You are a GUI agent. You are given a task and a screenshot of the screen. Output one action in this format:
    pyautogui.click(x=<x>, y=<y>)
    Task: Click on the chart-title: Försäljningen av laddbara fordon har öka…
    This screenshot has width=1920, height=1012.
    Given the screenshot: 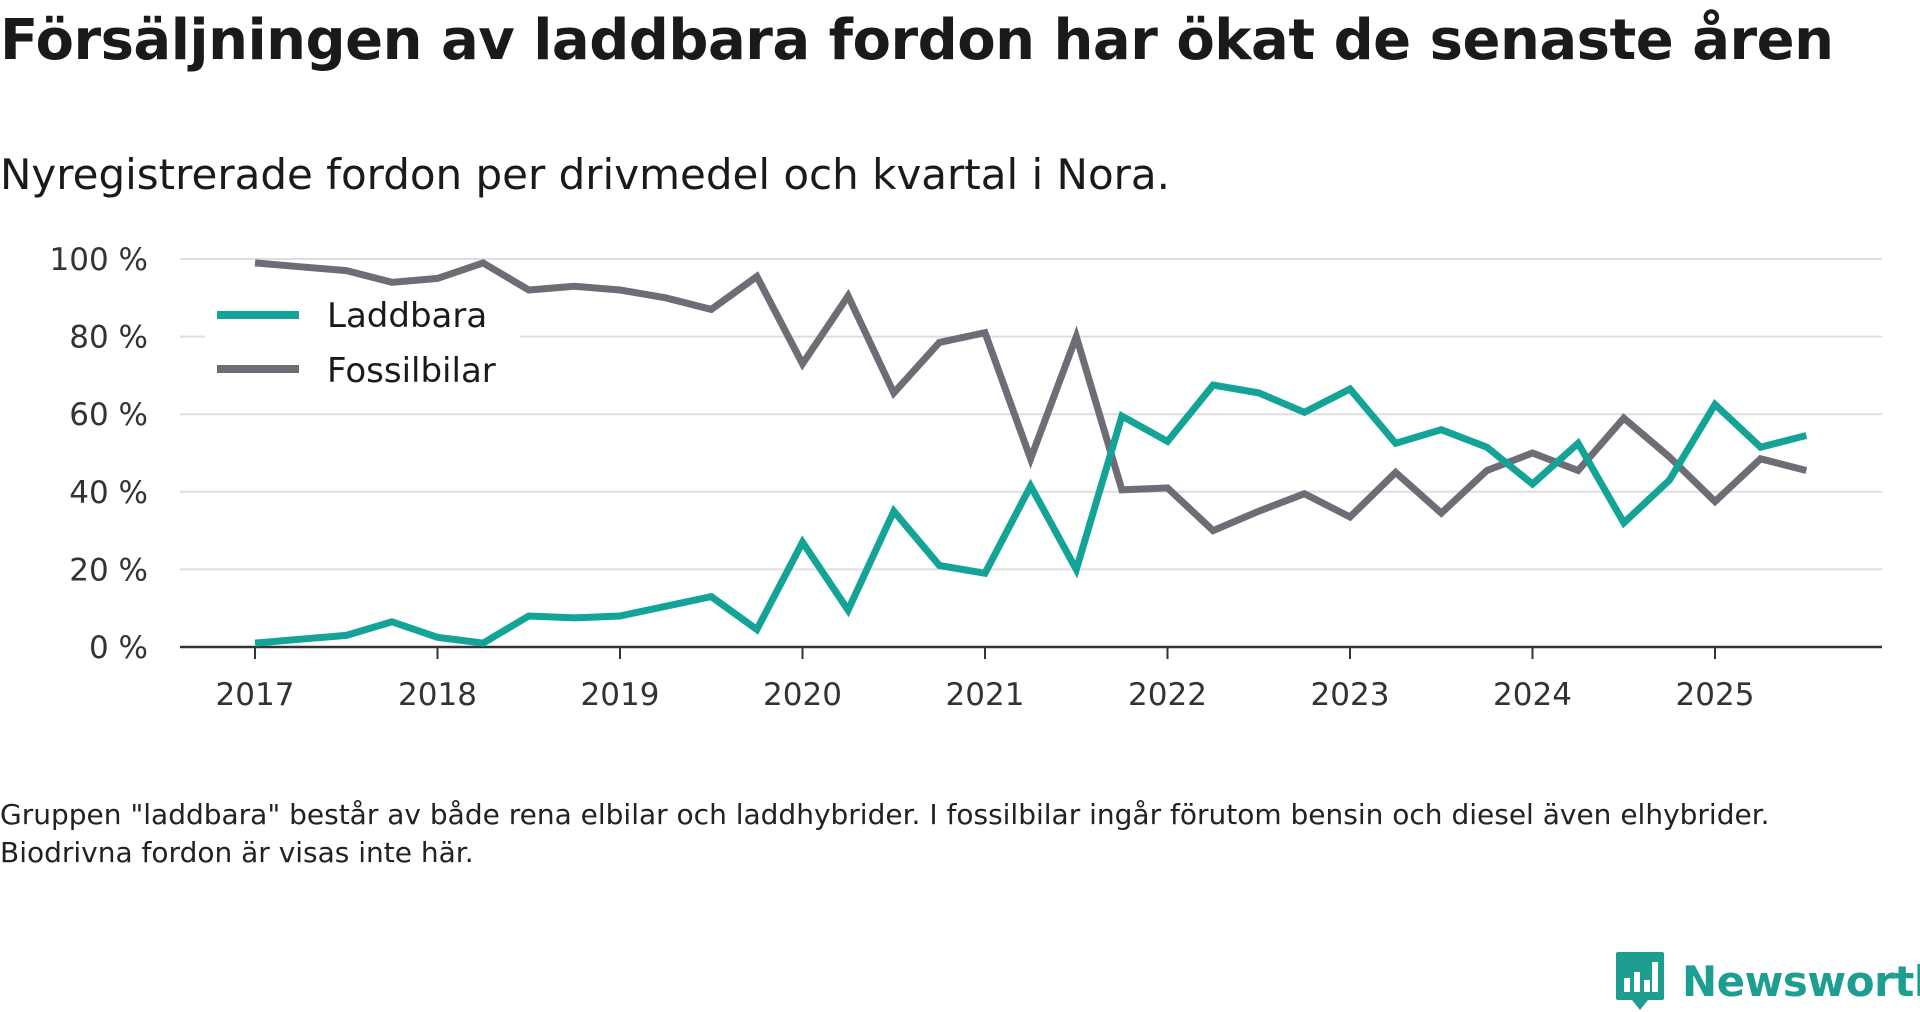 What is the action you would take?
    pyautogui.click(x=917, y=40)
    